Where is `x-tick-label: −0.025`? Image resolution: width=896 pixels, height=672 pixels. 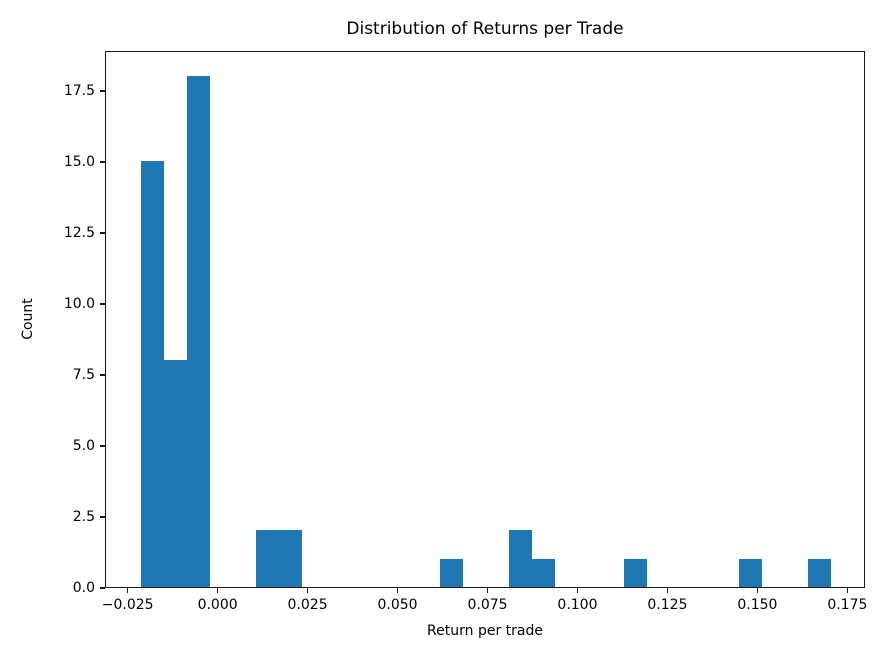
x-tick-label: −0.025 is located at coordinates (127, 605).